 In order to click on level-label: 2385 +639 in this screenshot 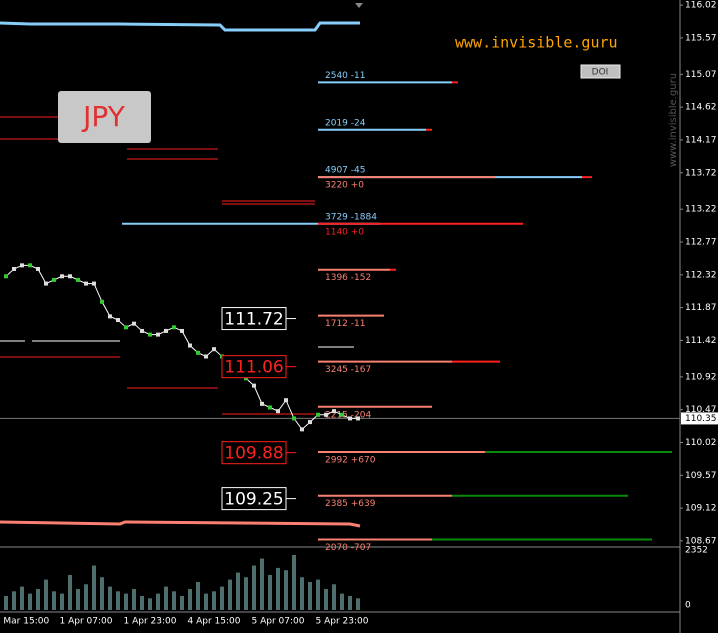, I will do `click(350, 504)`.